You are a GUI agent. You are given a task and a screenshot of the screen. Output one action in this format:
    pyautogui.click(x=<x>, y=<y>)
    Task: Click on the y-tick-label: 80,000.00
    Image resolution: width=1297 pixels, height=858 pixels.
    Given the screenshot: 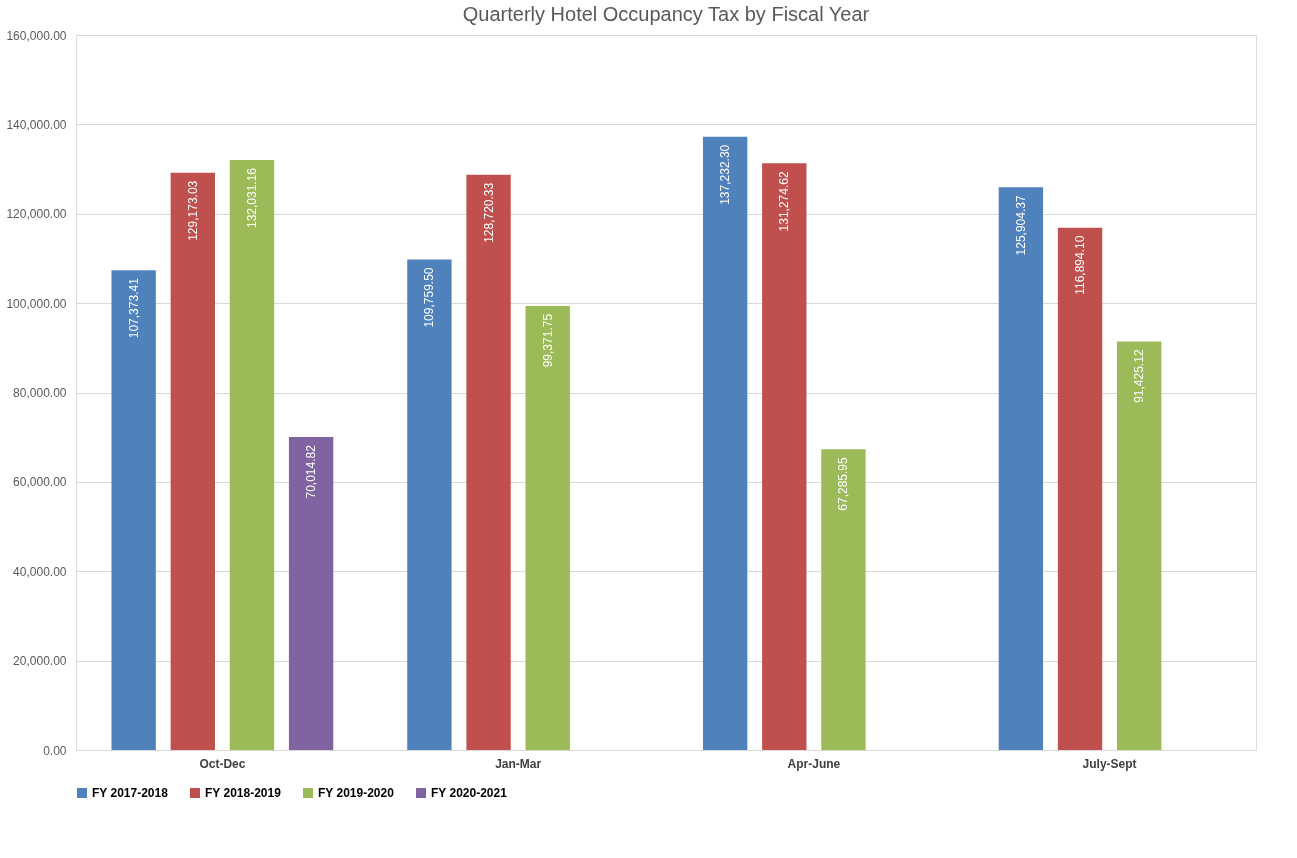 What is the action you would take?
    pyautogui.click(x=40, y=393)
    